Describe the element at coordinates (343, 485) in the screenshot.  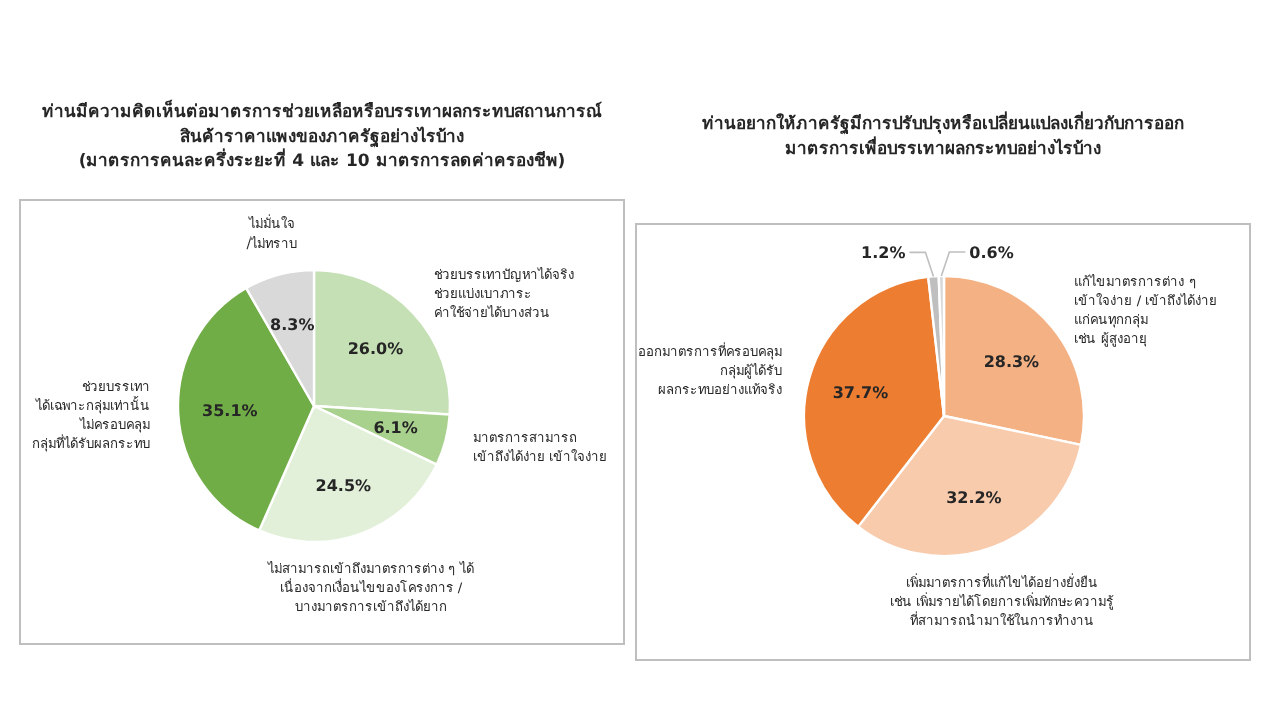
I see `data-label: 24.5%` at that location.